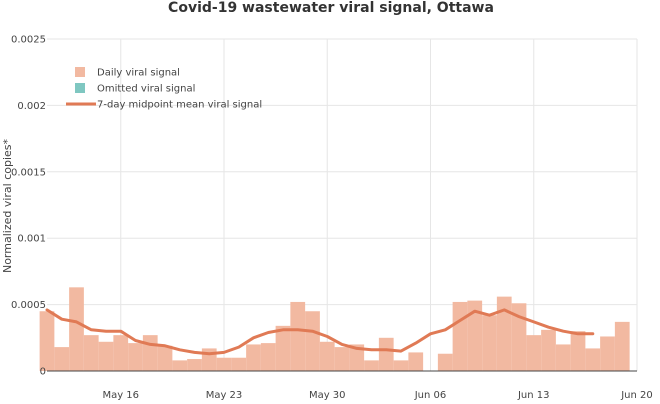 The image size is (660, 404). What do you see at coordinates (430, 395) in the screenshot?
I see `x-tick-label: Jun 06` at bounding box center [430, 395].